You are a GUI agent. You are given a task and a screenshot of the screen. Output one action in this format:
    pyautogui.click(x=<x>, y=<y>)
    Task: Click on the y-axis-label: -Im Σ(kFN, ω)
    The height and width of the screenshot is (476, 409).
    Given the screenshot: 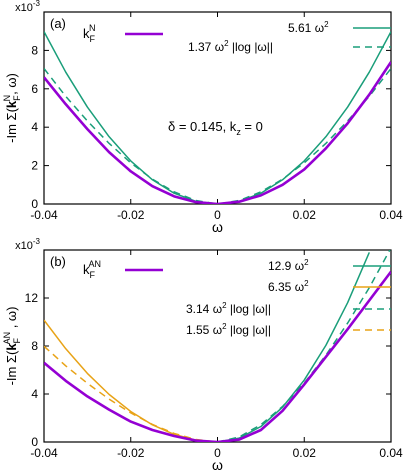 What is the action you would take?
    pyautogui.click(x=12, y=108)
    